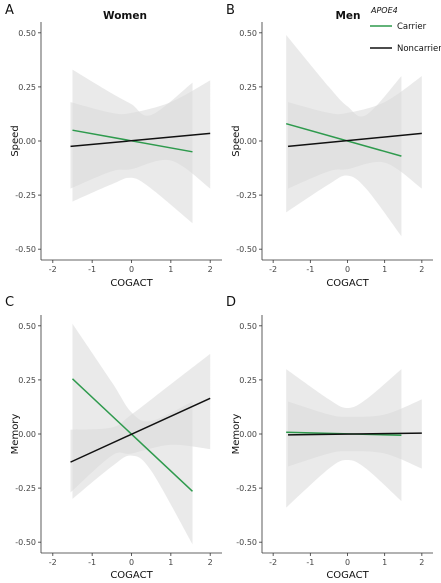  What do you see at coordinates (125, 16) in the screenshot?
I see `panel-title: Women` at bounding box center [125, 16].